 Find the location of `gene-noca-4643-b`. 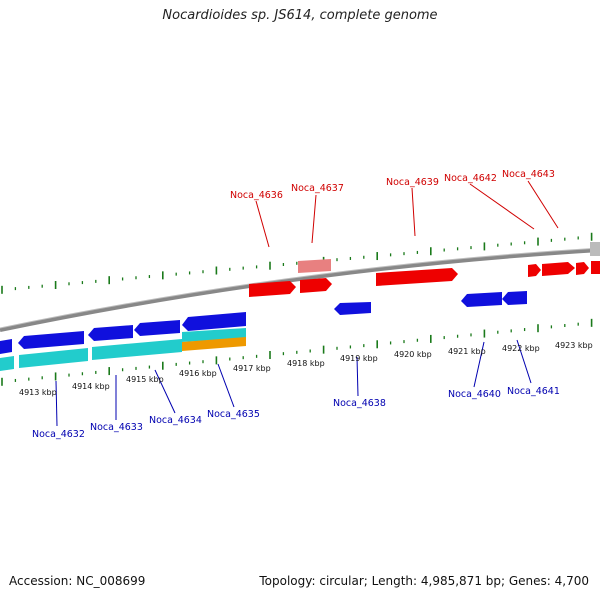

gene-noca-4643-b is located at coordinates (595, 267).